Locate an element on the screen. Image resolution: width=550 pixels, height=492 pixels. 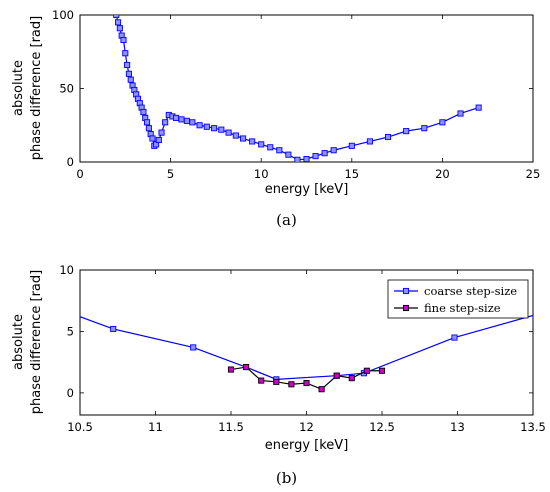
y-tick-label: 5 is located at coordinates (70, 331).